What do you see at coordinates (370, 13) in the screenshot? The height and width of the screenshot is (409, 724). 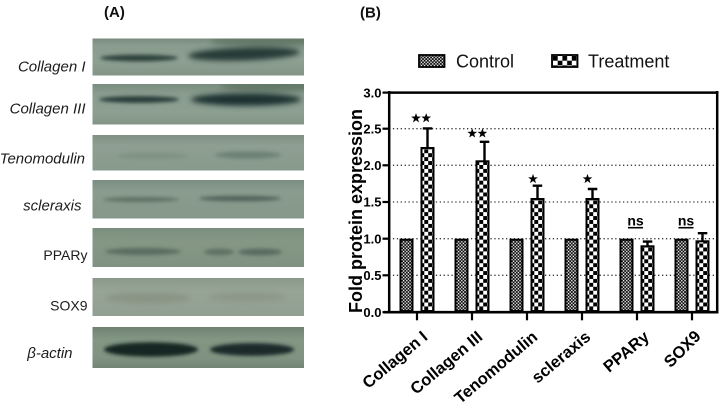 I see `svg-text: (B)` at bounding box center [370, 13].